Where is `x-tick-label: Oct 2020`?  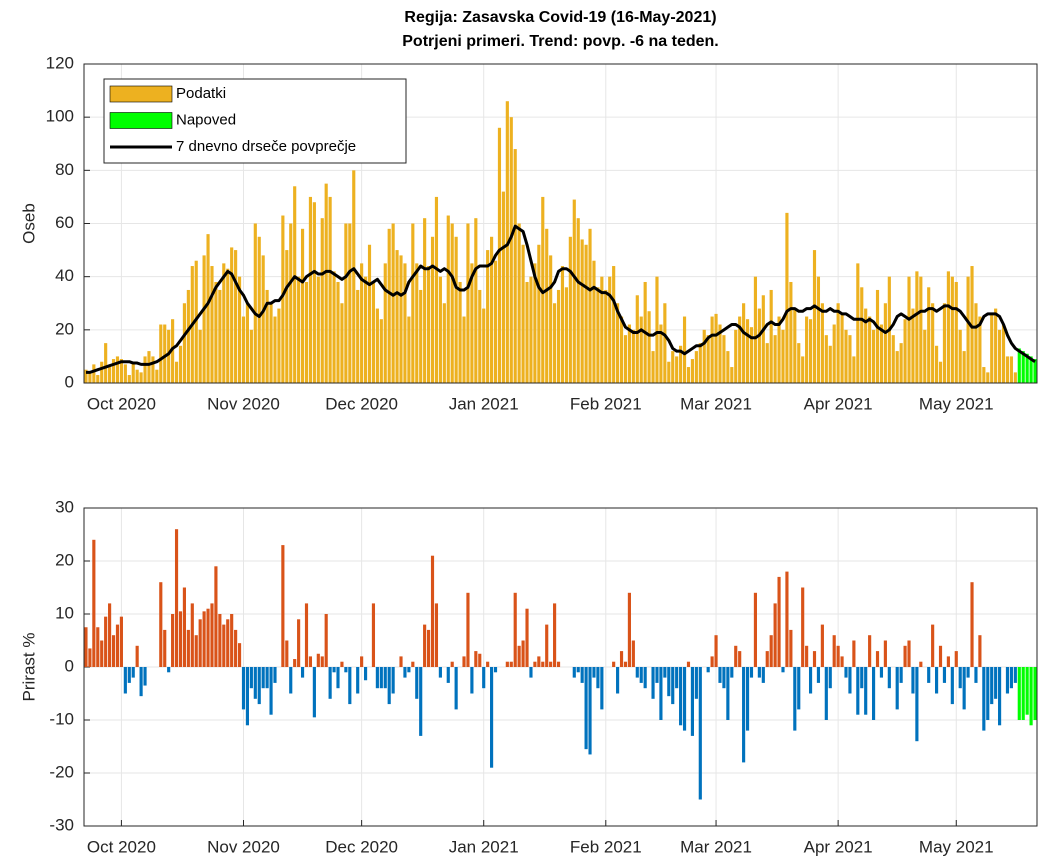
x-tick-label: Oct 2020 is located at coordinates (121, 403).